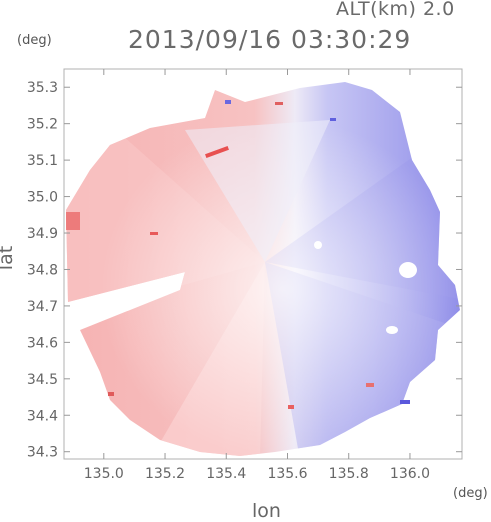  Describe the element at coordinates (165, 474) in the screenshot. I see `x-tick-label: 135.2` at that location.